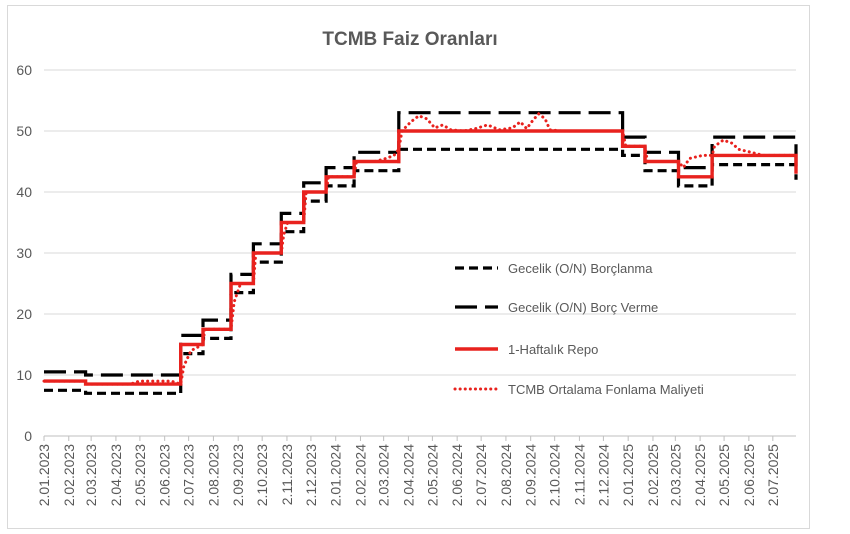 The image size is (850, 534). Describe the element at coordinates (384, 475) in the screenshot. I see `x-tick-label: 2.03.2024` at that location.